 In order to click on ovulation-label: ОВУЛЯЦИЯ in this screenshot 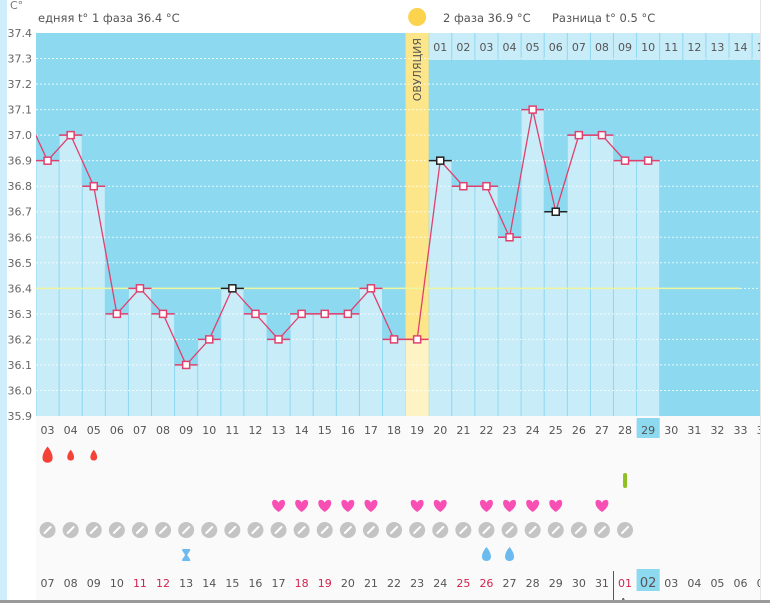, I will do `click(417, 69)`.